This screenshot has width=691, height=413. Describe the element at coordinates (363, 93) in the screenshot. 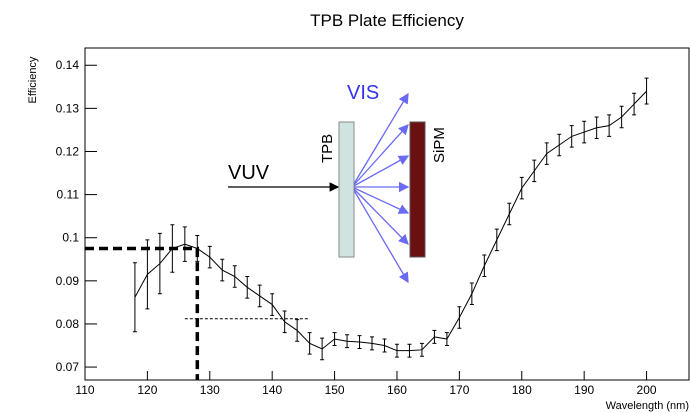

I see `vis-label: VIS` at that location.